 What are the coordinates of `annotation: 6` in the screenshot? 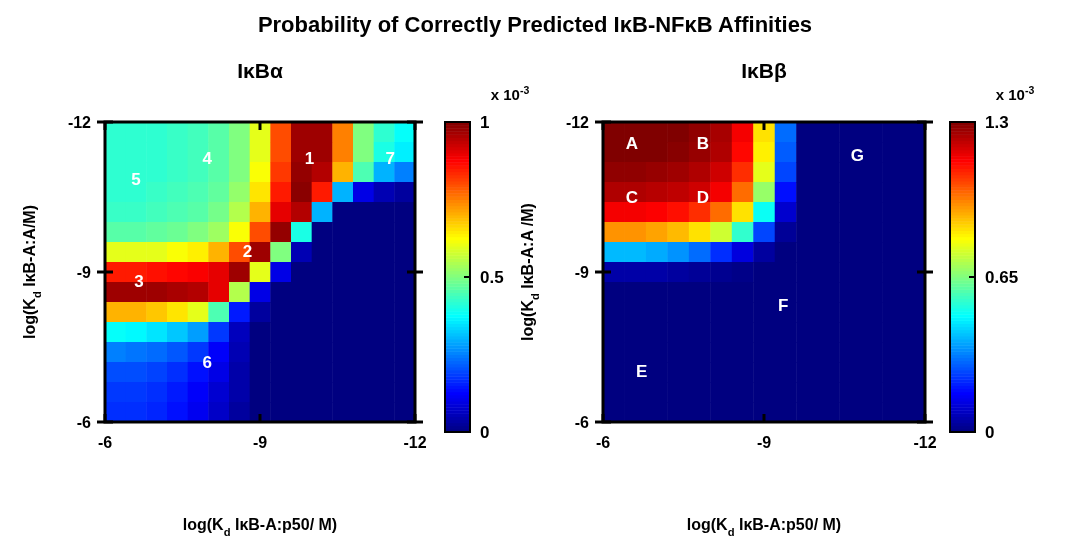 It's located at (207, 362).